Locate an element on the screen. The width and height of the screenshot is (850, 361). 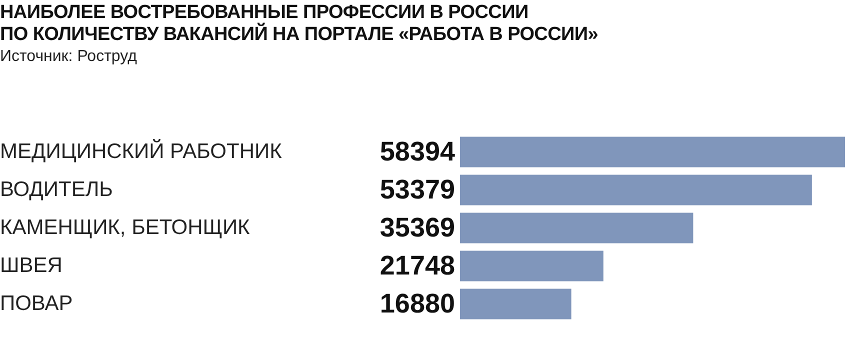
text: НАИБОЛЕЕ ВОСТРЕБОВАННЫЕ ПРОФЕССИИ В РОССИИ ПО КОЛИЧЕСТВУ ВАКАНСИЙ НА ПОРТАЛЕ «РАБОТА В РОССИИ» is located at coordinates (299, 24).